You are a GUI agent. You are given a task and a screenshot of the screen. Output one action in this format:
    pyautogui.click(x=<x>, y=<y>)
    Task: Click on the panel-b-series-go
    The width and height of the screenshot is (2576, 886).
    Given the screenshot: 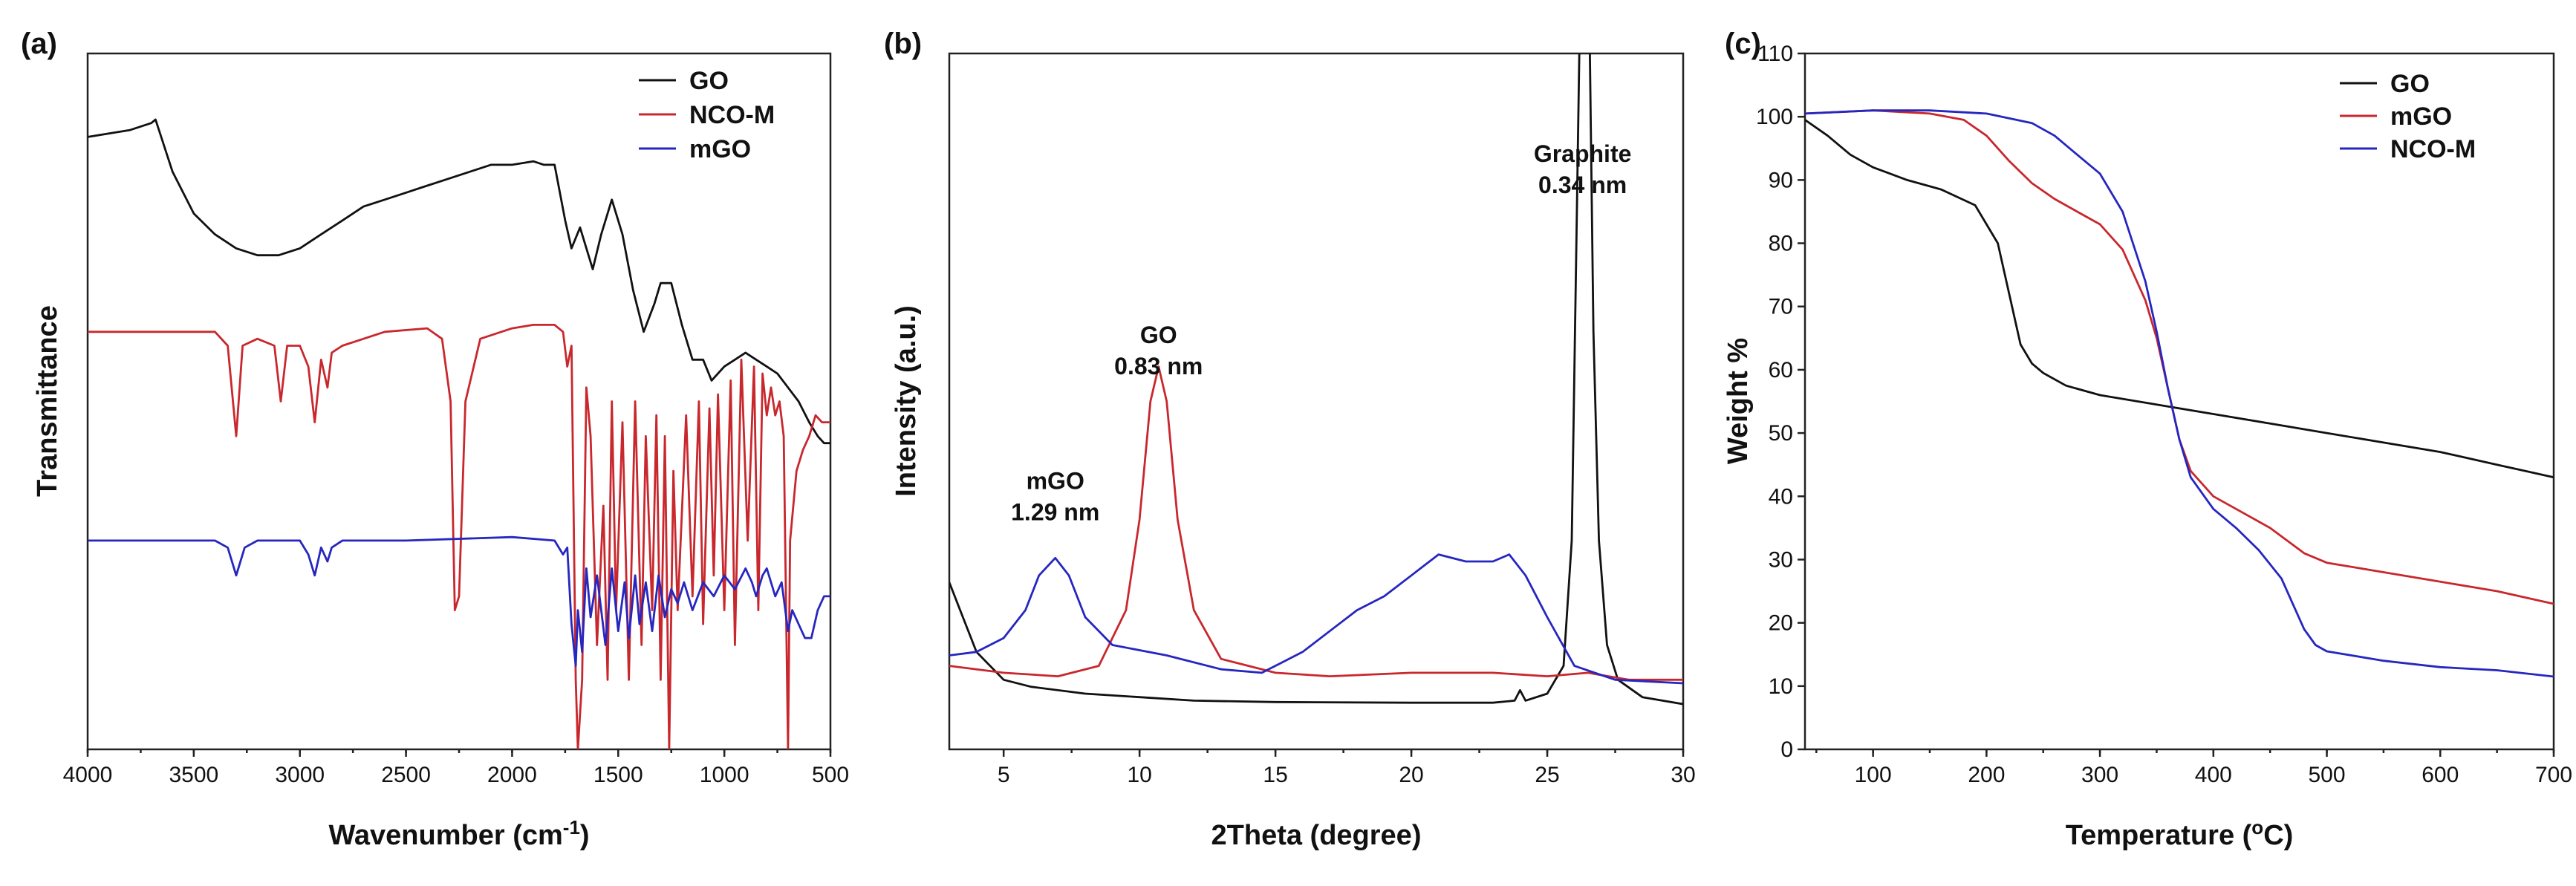 What is the action you would take?
    pyautogui.click(x=1316, y=523)
    